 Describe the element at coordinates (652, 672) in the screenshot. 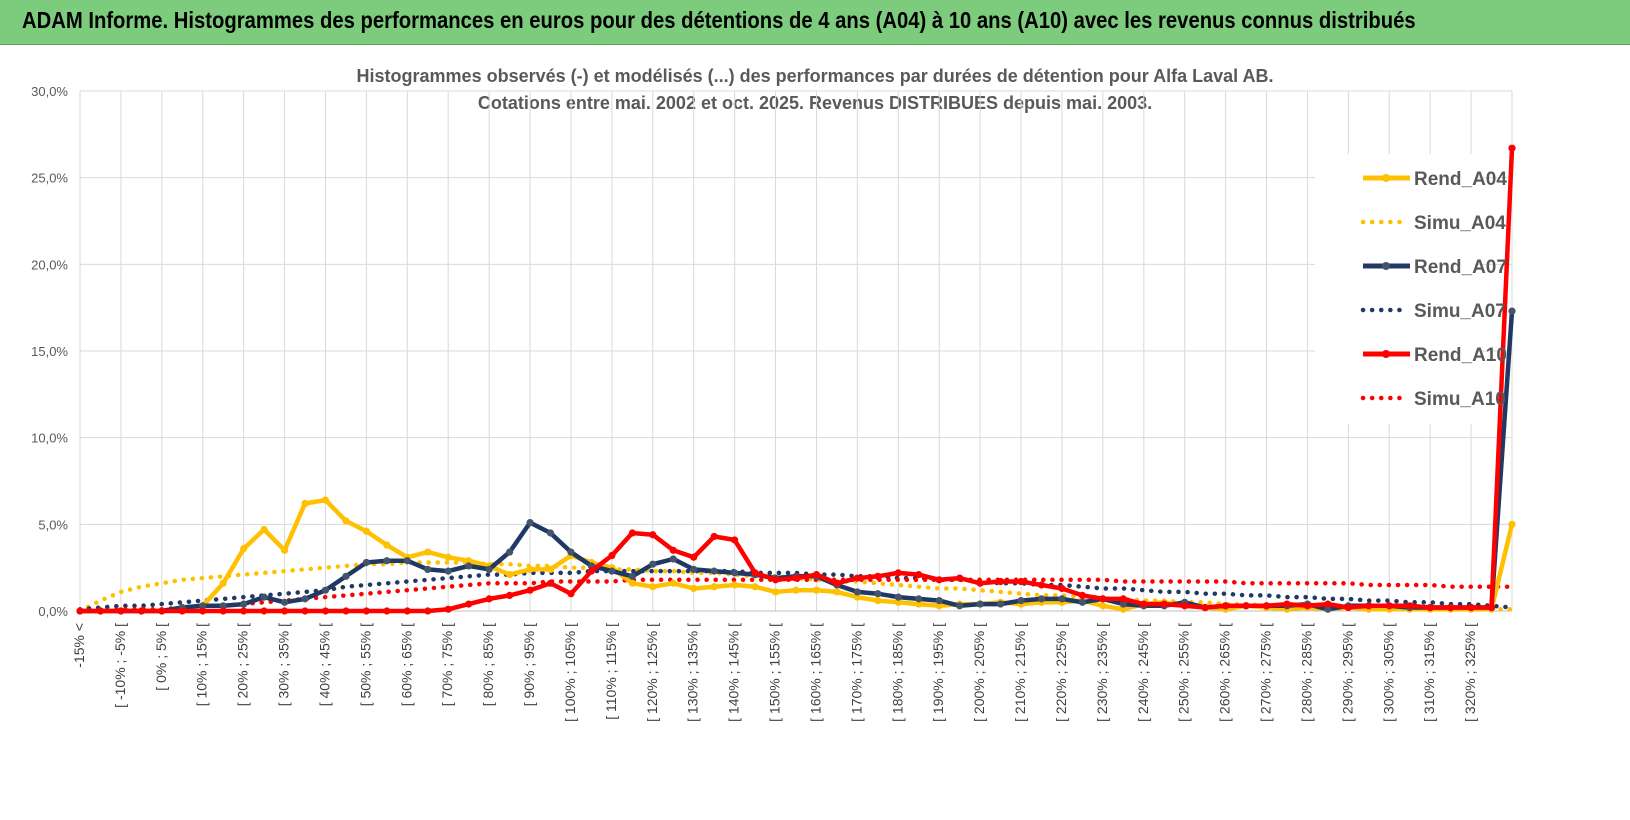

I see `x-tick-label: [ 120% ; 125% [` at that location.